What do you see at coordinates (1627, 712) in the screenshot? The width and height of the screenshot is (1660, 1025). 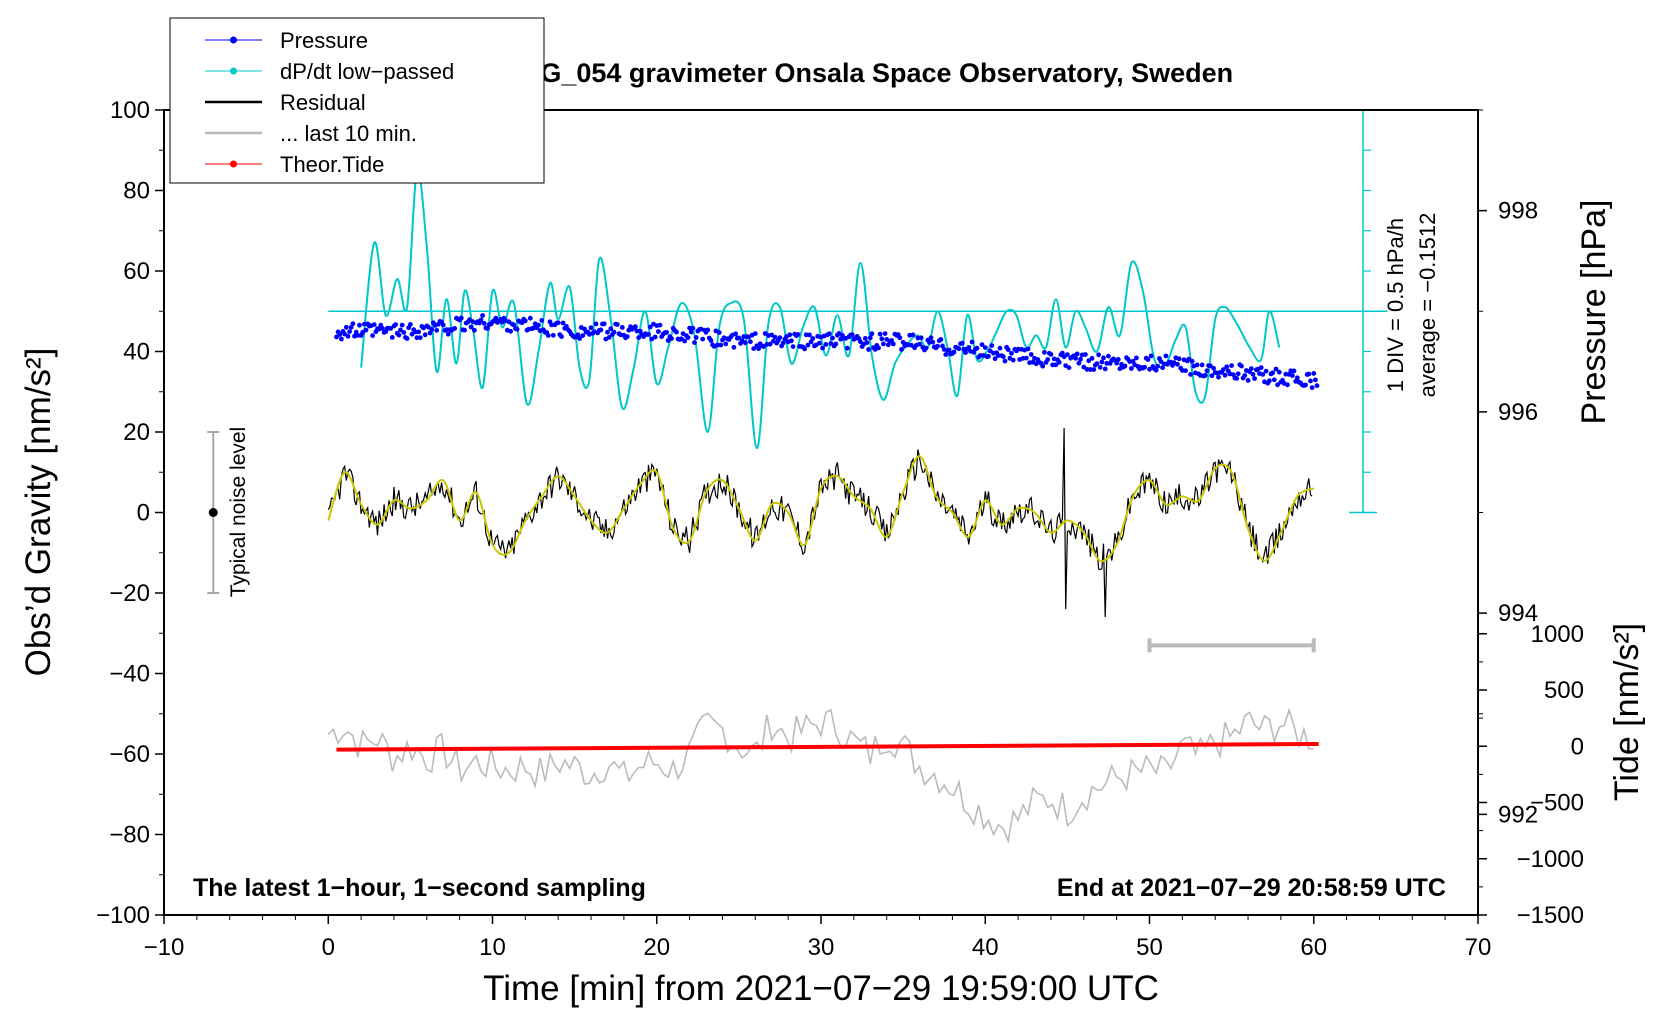 I see `tide-axis-label: Tide [nm/s²]` at bounding box center [1627, 712].